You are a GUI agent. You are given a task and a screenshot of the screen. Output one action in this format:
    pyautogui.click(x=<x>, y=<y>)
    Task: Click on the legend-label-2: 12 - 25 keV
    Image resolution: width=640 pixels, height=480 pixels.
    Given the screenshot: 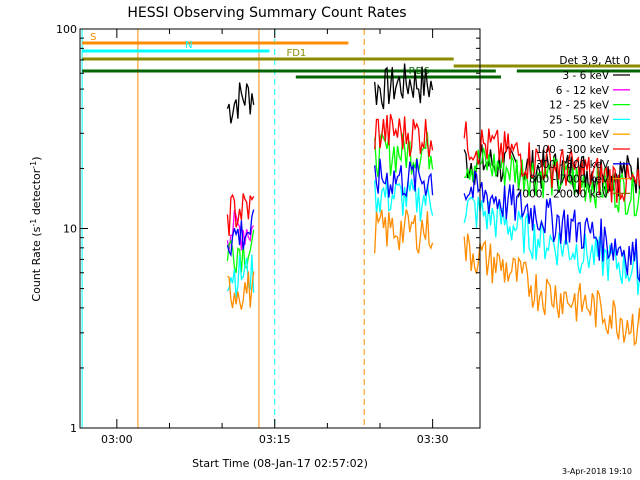 What is the action you would take?
    pyautogui.click(x=579, y=106)
    